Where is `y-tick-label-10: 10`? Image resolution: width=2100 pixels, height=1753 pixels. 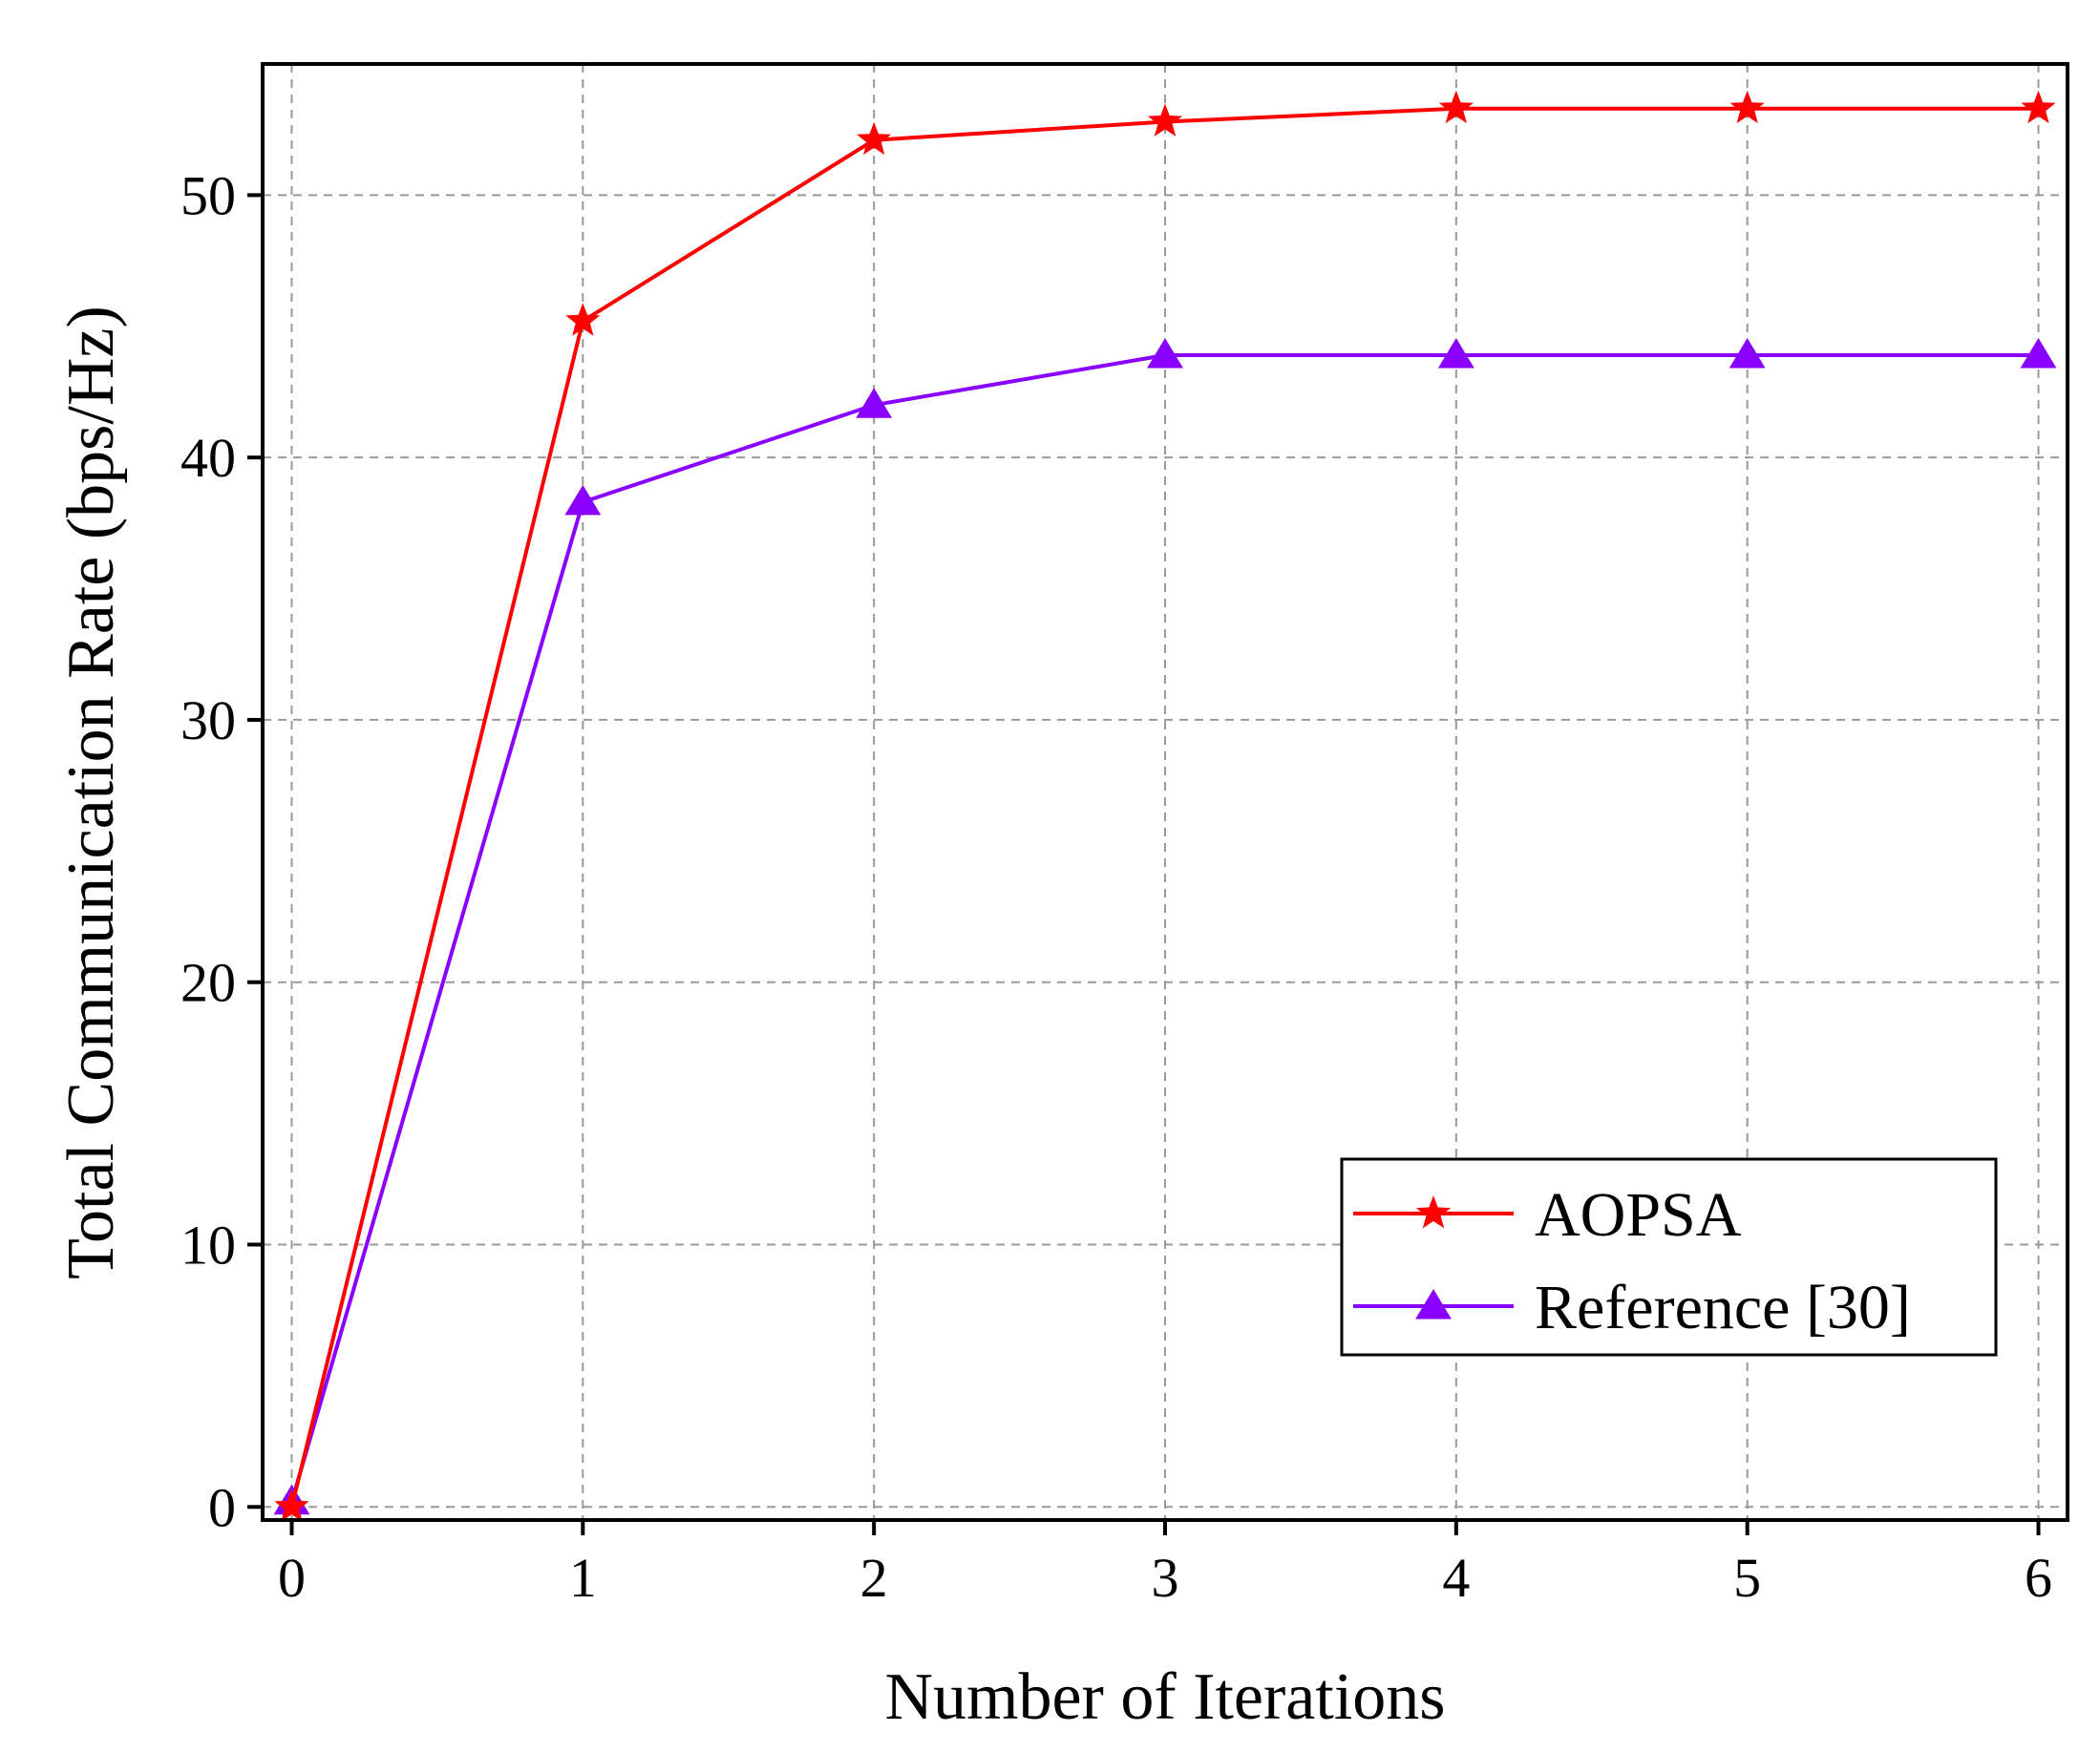 y-tick-label-10: 10 is located at coordinates (208, 1245).